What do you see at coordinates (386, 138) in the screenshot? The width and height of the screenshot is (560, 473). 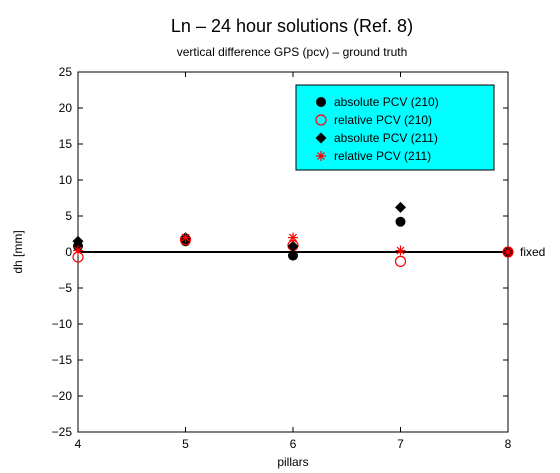 I see `legend-label-series-3: absolute PCV (211)` at bounding box center [386, 138].